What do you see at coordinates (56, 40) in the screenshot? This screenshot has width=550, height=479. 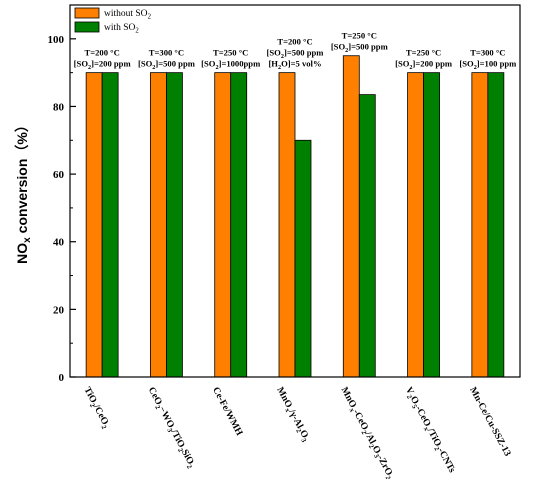 I see `y-tick-label: 100` at bounding box center [56, 40].